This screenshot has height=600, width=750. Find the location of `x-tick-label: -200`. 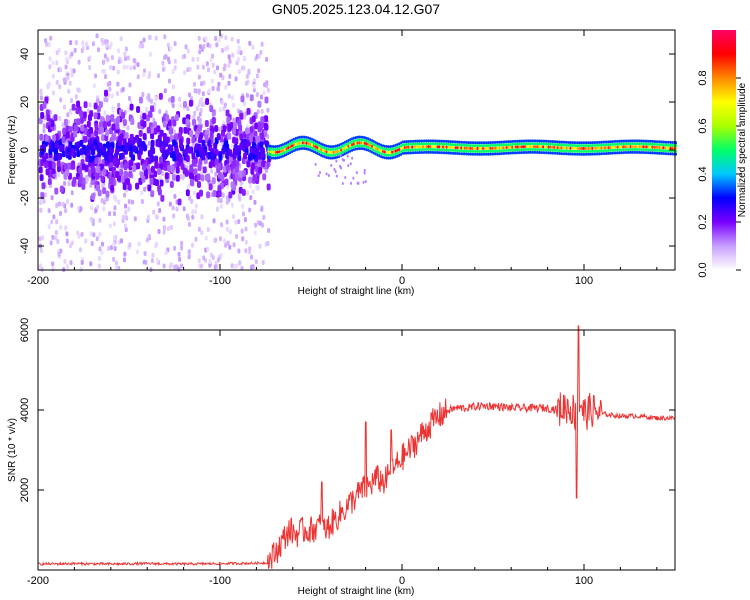

x-tick-label: -200 is located at coordinates (38, 581).